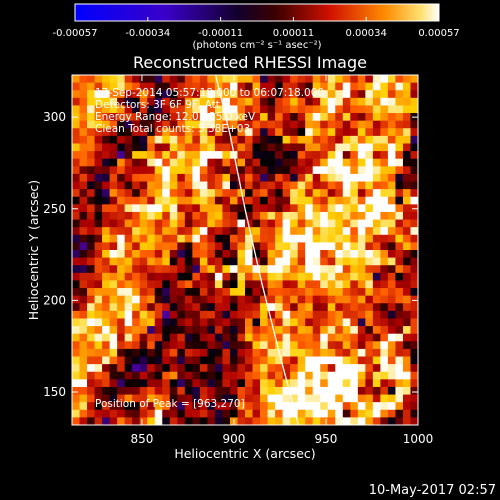 The height and width of the screenshot is (500, 500). Describe the element at coordinates (250, 62) in the screenshot. I see `chart-title: Reconstructed RHESSI Image` at that location.